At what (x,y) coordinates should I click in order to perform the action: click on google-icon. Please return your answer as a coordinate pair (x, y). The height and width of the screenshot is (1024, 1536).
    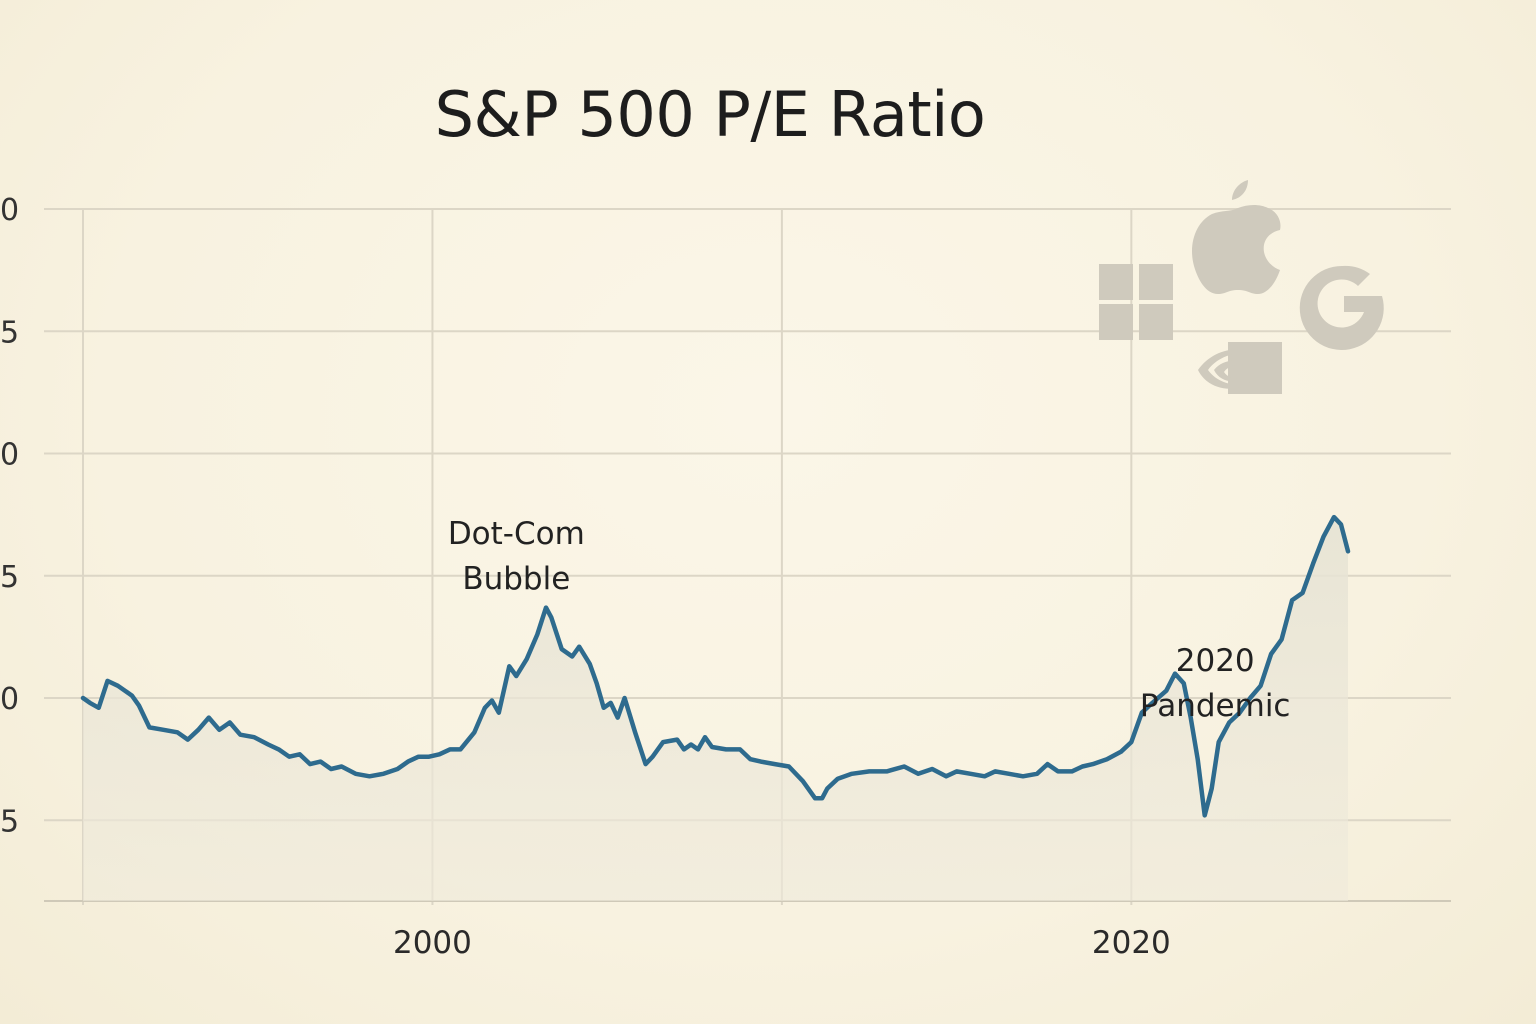
    Looking at the image, I should click on (1341, 307).